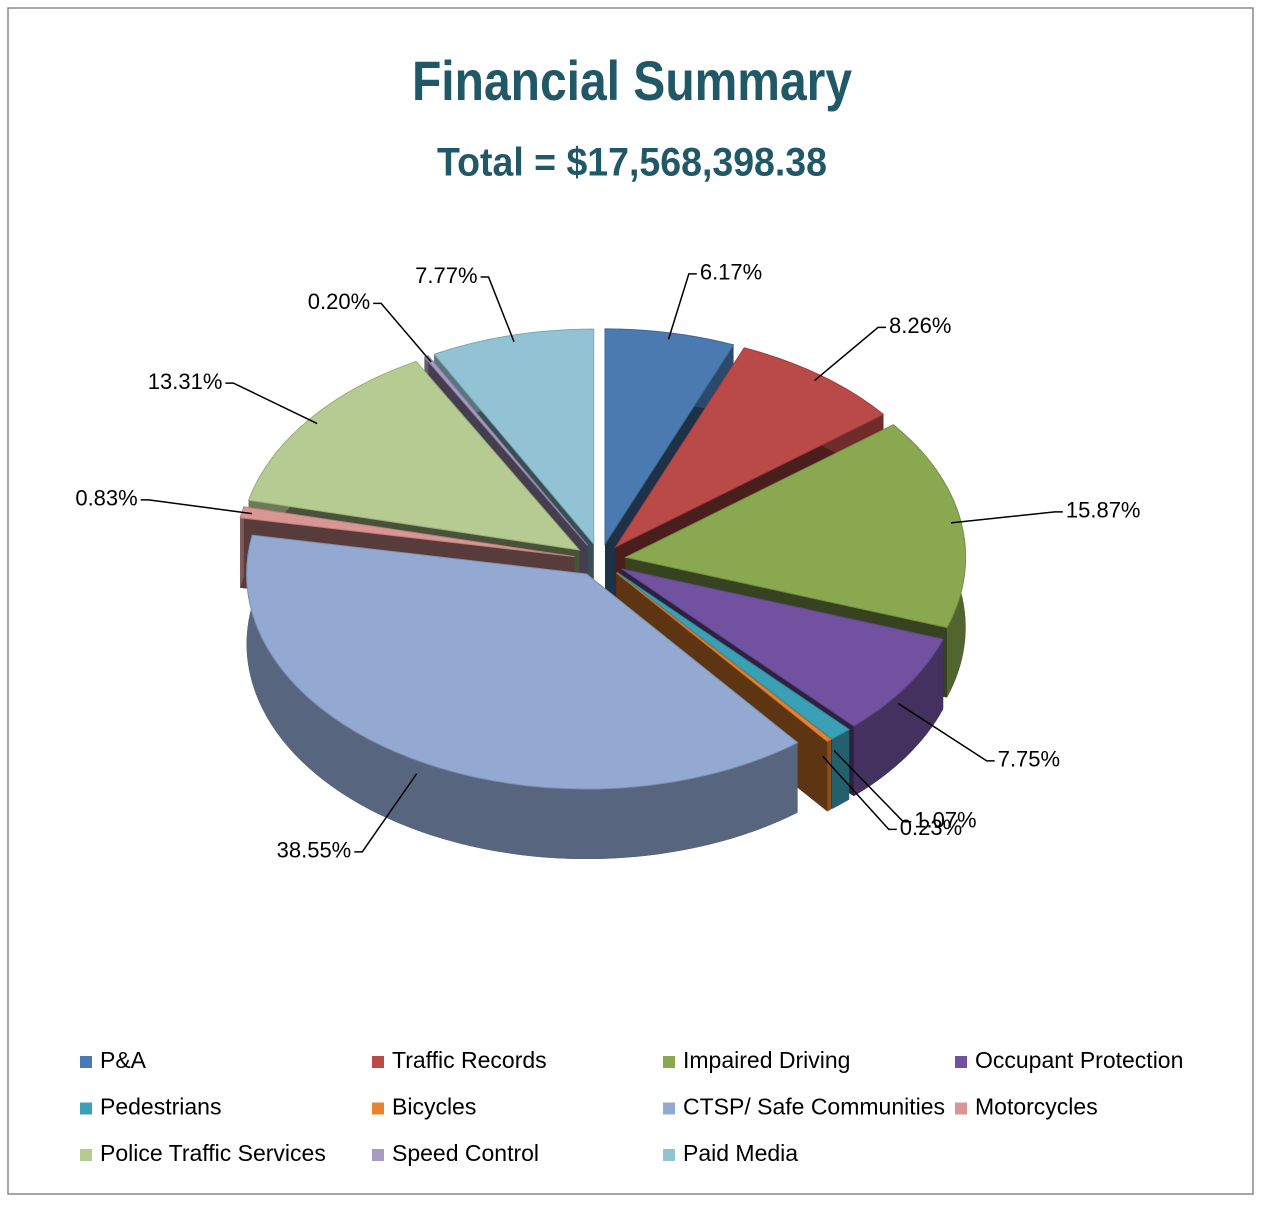  What do you see at coordinates (465, 1153) in the screenshot?
I see `legend-label: Speed Control` at bounding box center [465, 1153].